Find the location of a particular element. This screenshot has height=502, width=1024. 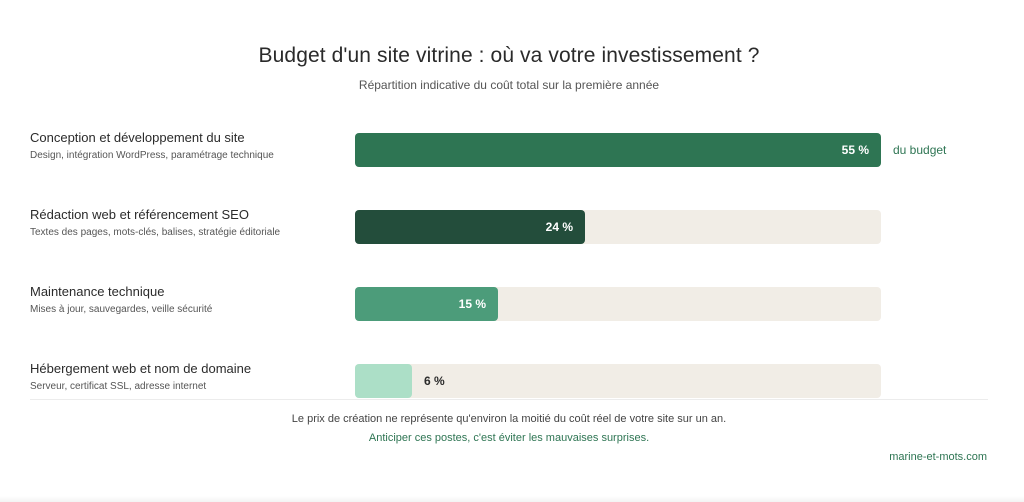

data-label: 55 % is located at coordinates (855, 150).